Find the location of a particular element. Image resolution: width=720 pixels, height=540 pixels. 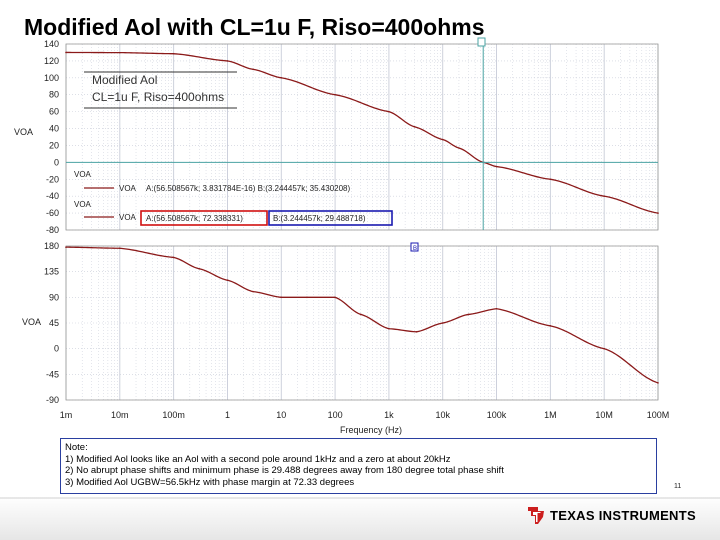

y-tick-label: 45 is located at coordinates (54, 323).